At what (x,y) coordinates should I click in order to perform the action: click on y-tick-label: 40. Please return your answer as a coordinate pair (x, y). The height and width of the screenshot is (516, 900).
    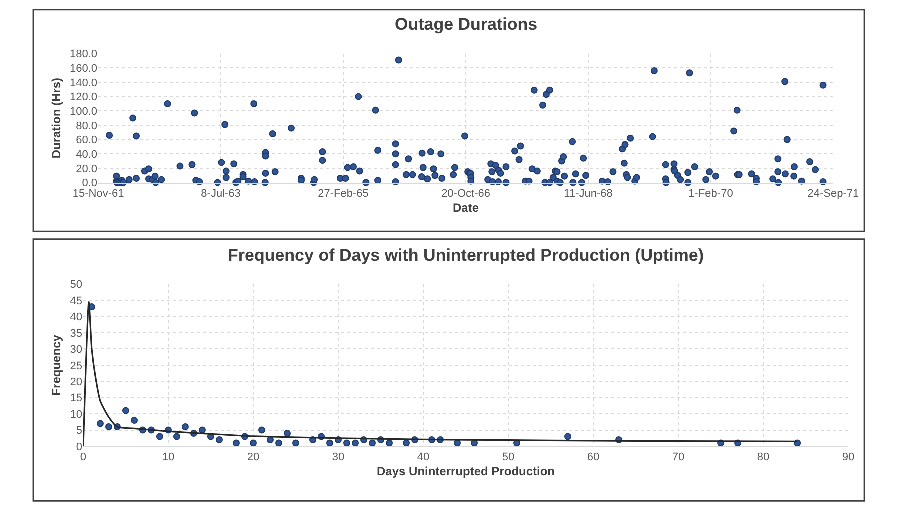
    Looking at the image, I should click on (76, 318).